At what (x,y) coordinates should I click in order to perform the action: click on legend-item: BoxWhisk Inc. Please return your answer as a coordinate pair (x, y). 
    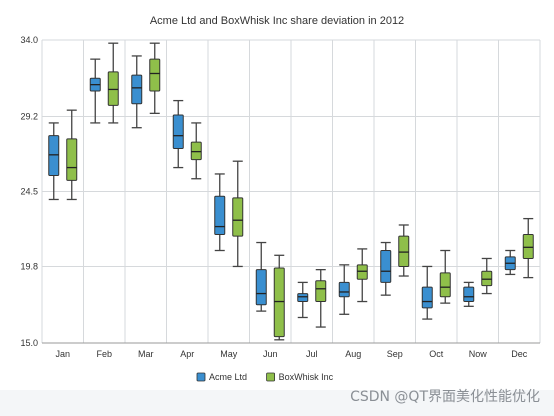
    Looking at the image, I should click on (300, 377).